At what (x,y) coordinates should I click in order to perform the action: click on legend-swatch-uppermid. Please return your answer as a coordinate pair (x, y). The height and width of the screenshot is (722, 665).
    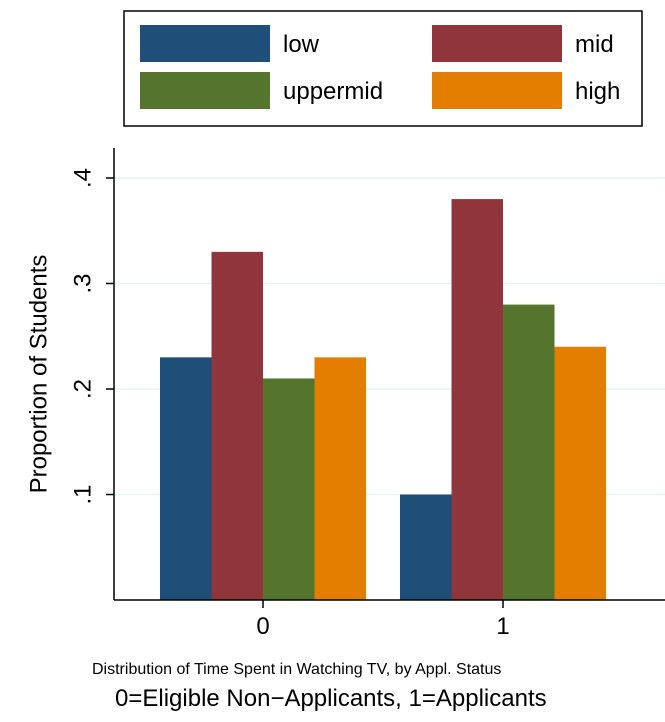
    Looking at the image, I should click on (205, 90).